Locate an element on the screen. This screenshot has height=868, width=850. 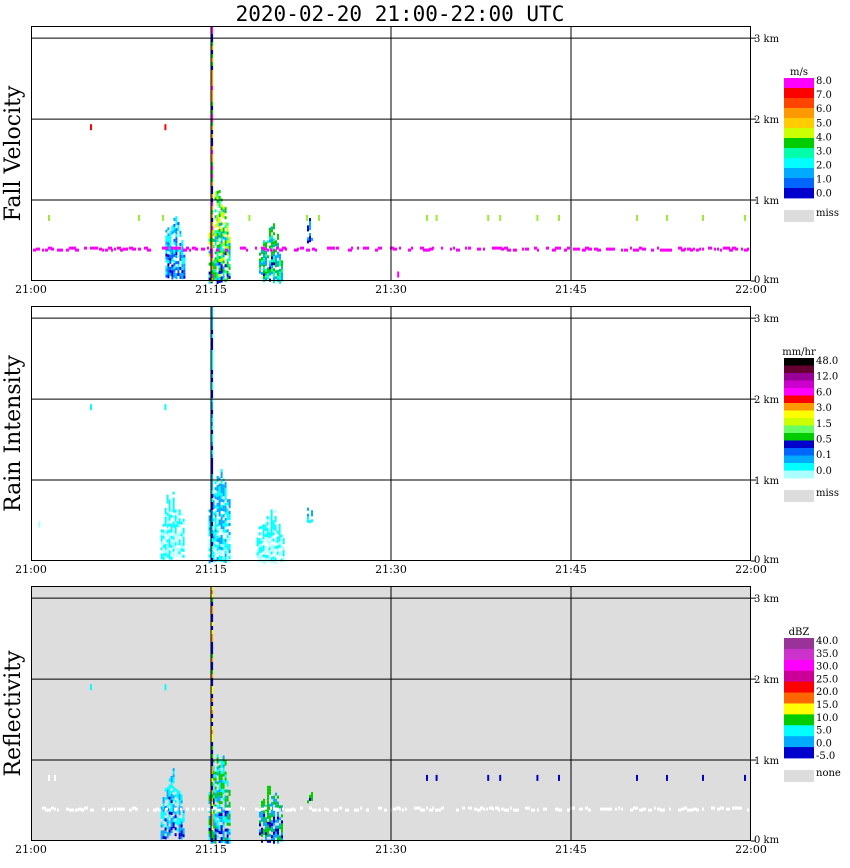
legend-label: 7.0 is located at coordinates (824, 95).